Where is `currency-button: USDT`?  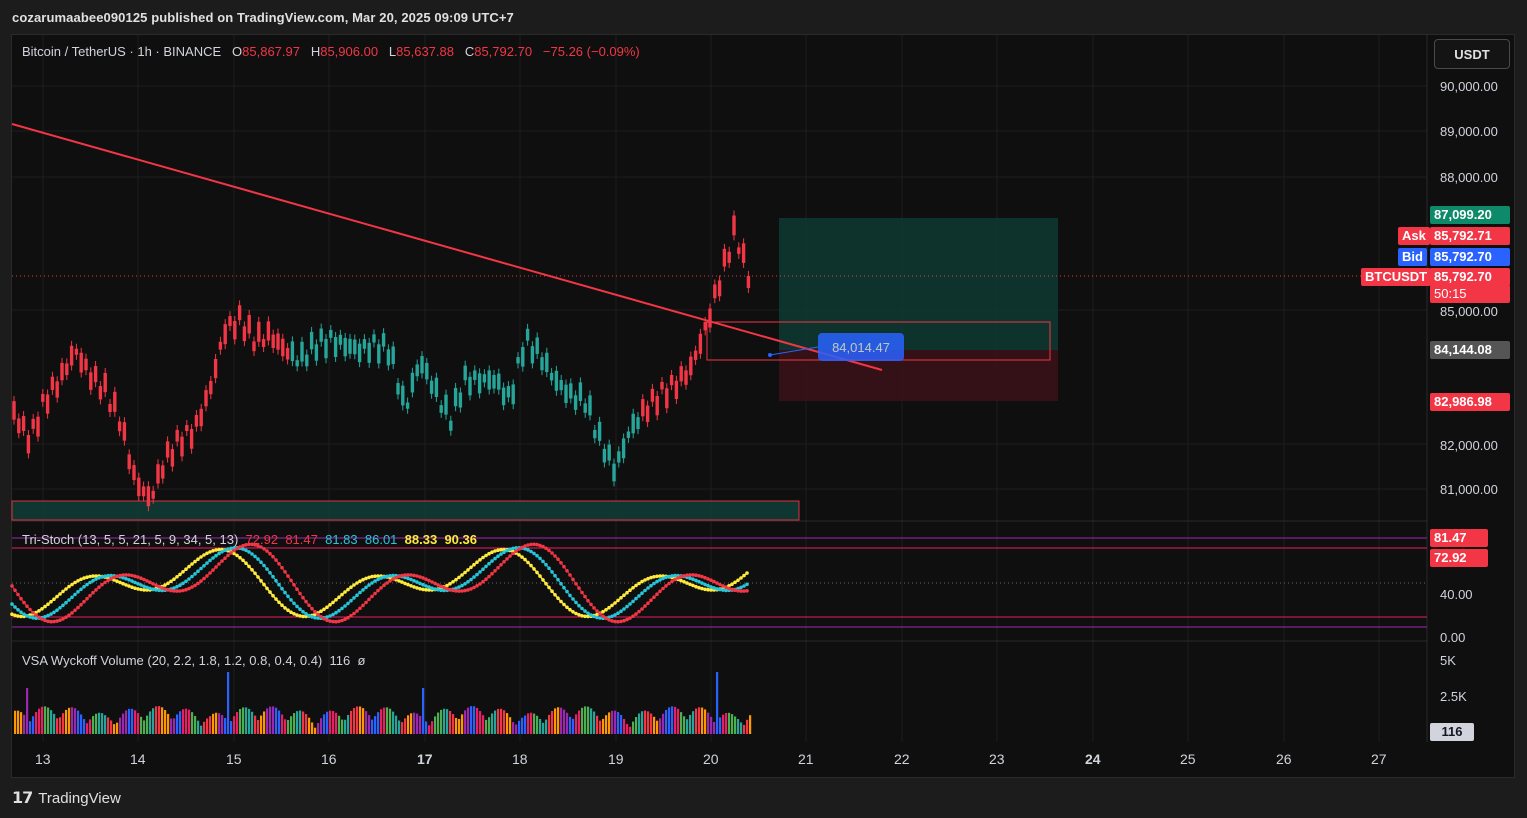
currency-button: USDT is located at coordinates (1472, 54).